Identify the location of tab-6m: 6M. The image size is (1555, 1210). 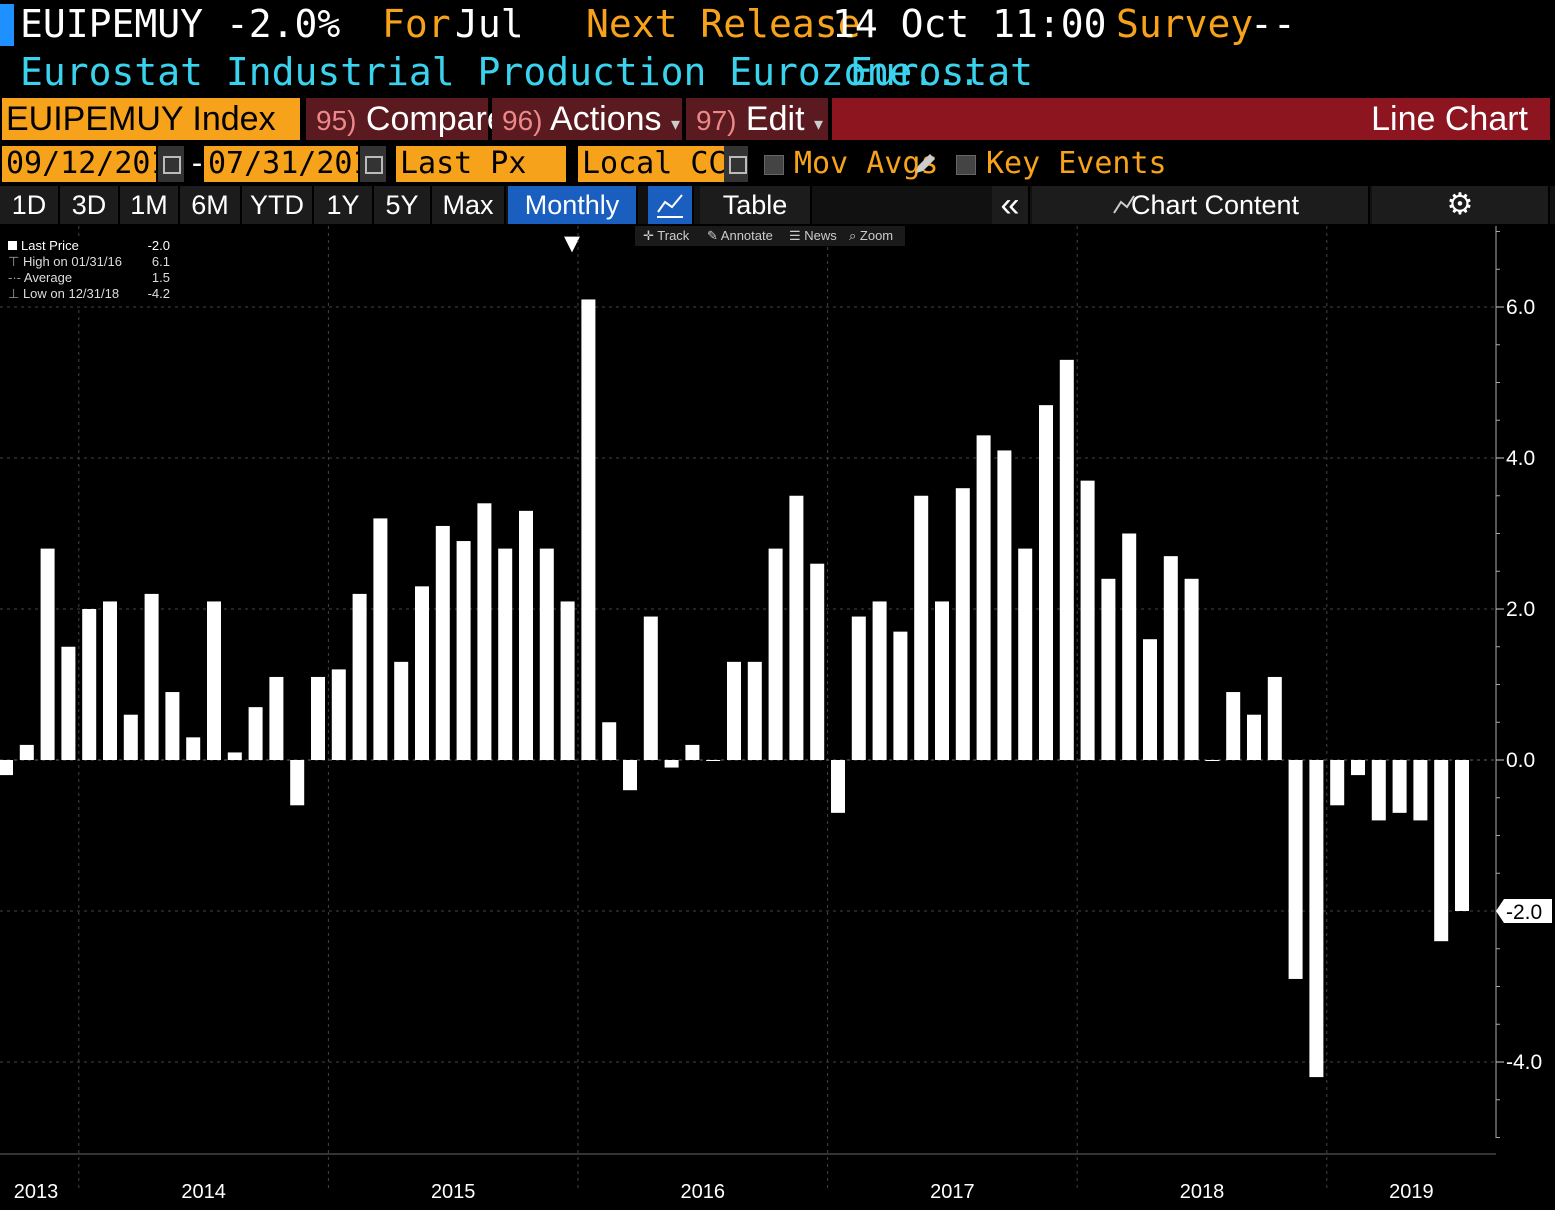
(211, 205).